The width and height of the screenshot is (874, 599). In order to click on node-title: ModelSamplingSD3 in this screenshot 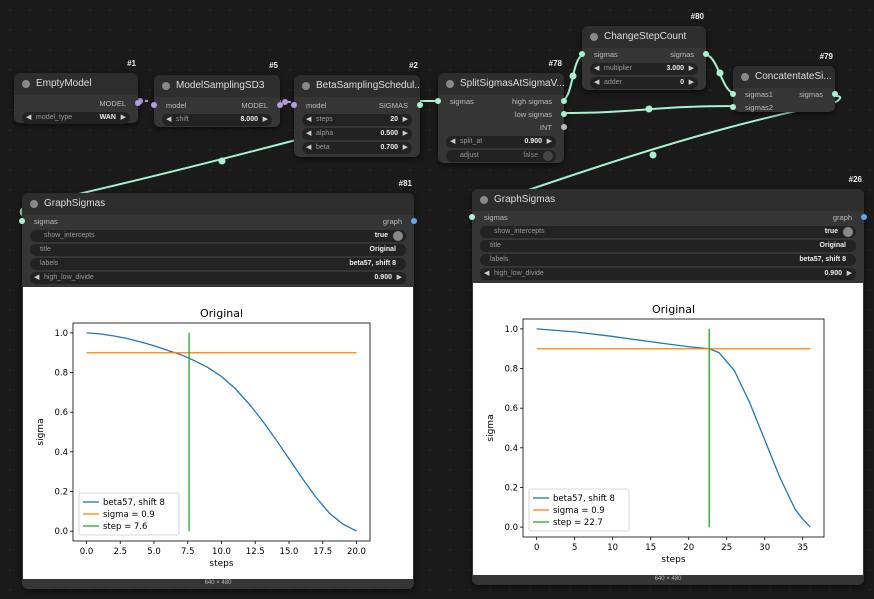, I will do `click(217, 86)`.